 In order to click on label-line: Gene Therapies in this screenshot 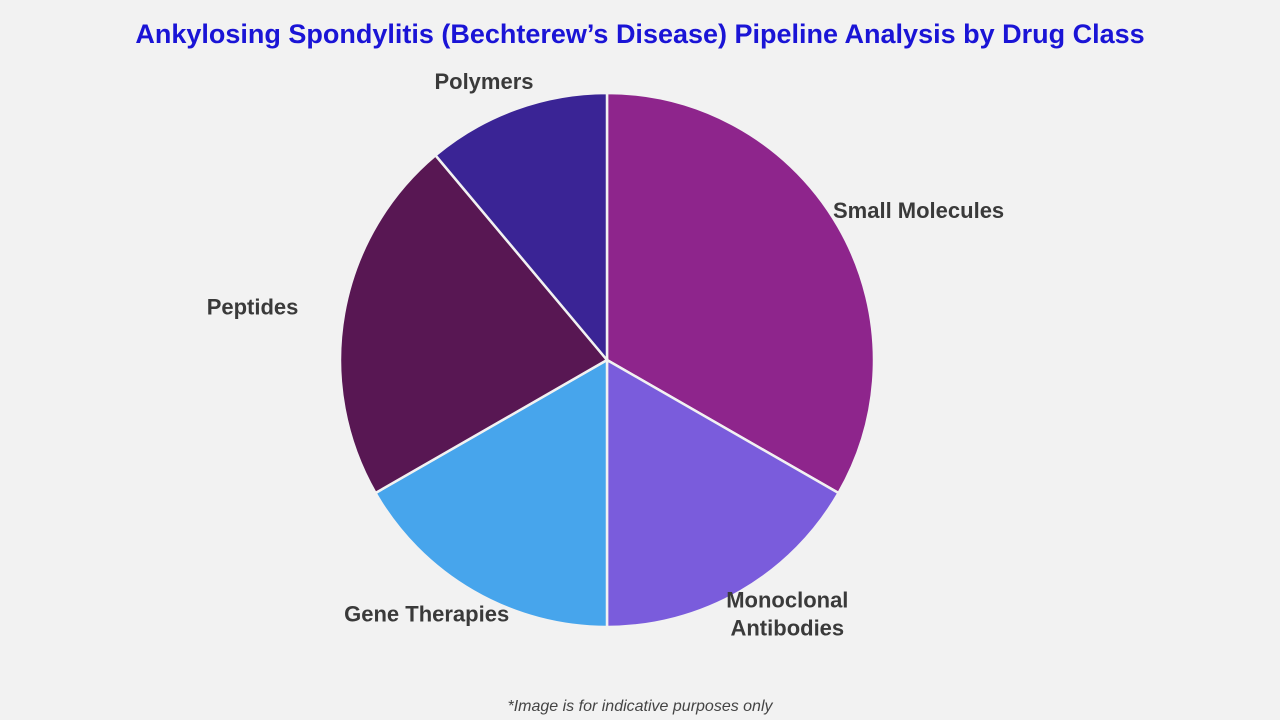, I will do `click(426, 613)`.